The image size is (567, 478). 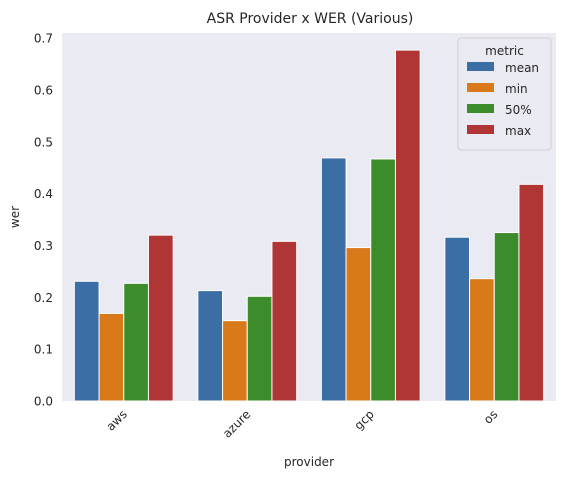 What do you see at coordinates (43, 142) in the screenshot?
I see `y-tick-label: 0.5` at bounding box center [43, 142].